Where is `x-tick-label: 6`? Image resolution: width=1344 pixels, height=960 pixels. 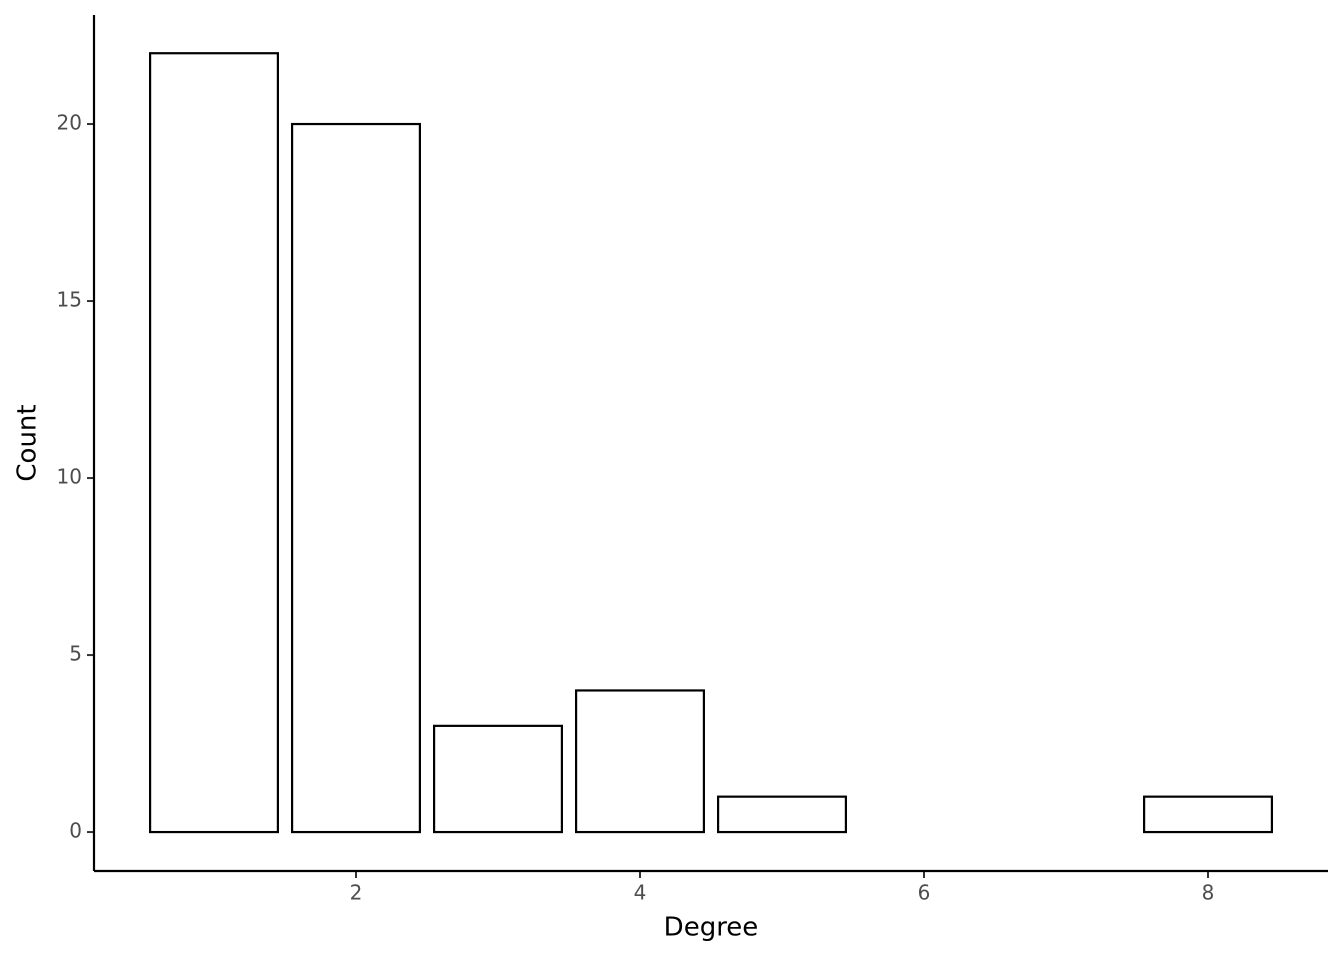 x-tick-label: 6 is located at coordinates (924, 893).